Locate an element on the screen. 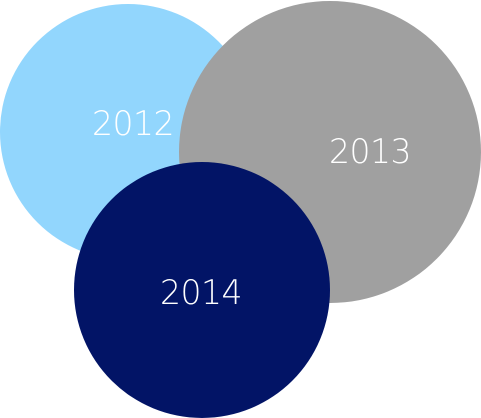 The height and width of the screenshot is (418, 481). label-2014: 2014 is located at coordinates (201, 293).